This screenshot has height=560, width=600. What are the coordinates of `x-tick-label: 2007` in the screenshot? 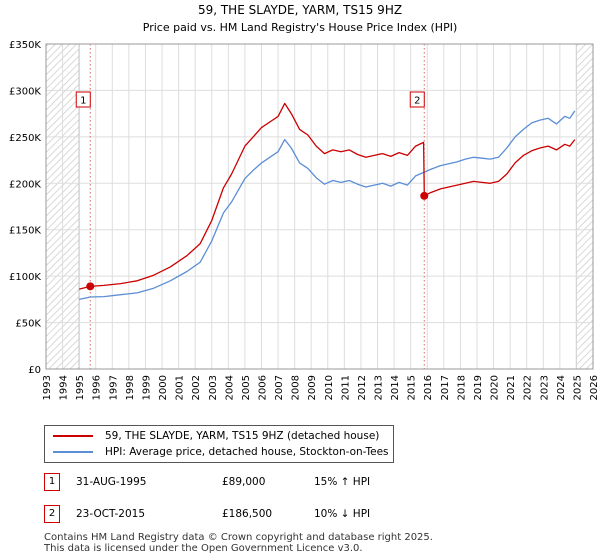 It's located at (279, 387).